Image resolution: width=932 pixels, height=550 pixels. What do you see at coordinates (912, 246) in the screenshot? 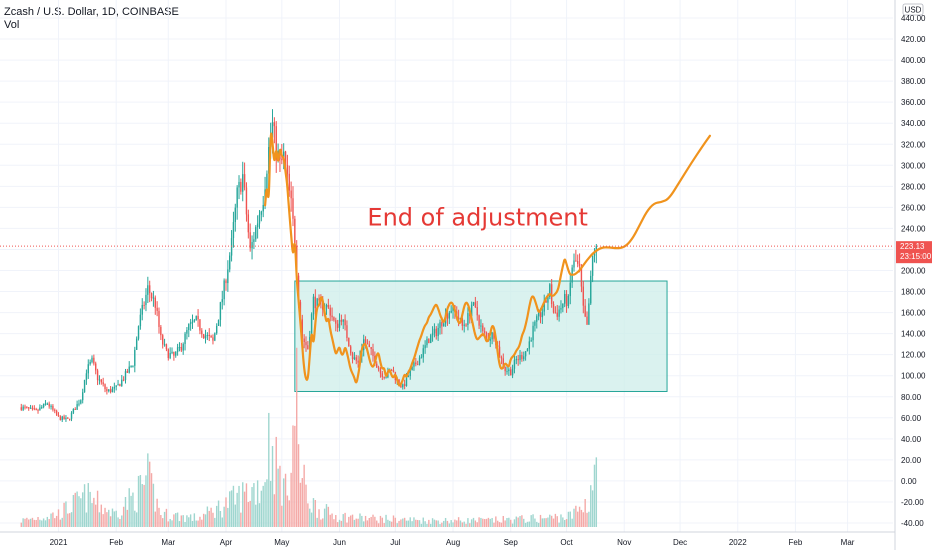
I see `current-price-value: 223.13` at bounding box center [912, 246].